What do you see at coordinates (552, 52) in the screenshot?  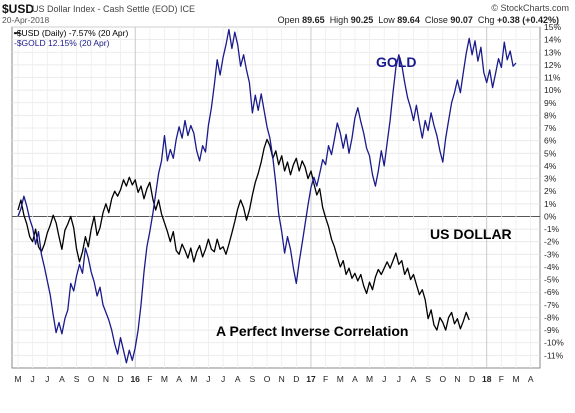 I see `y-tick-label: 13%` at bounding box center [552, 52].